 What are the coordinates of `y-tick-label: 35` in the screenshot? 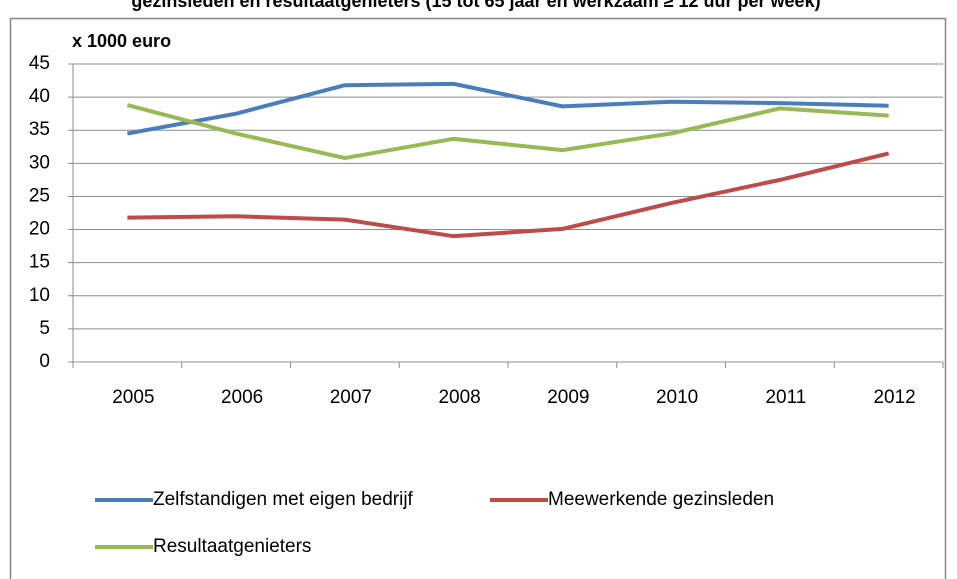 It's located at (39, 129).